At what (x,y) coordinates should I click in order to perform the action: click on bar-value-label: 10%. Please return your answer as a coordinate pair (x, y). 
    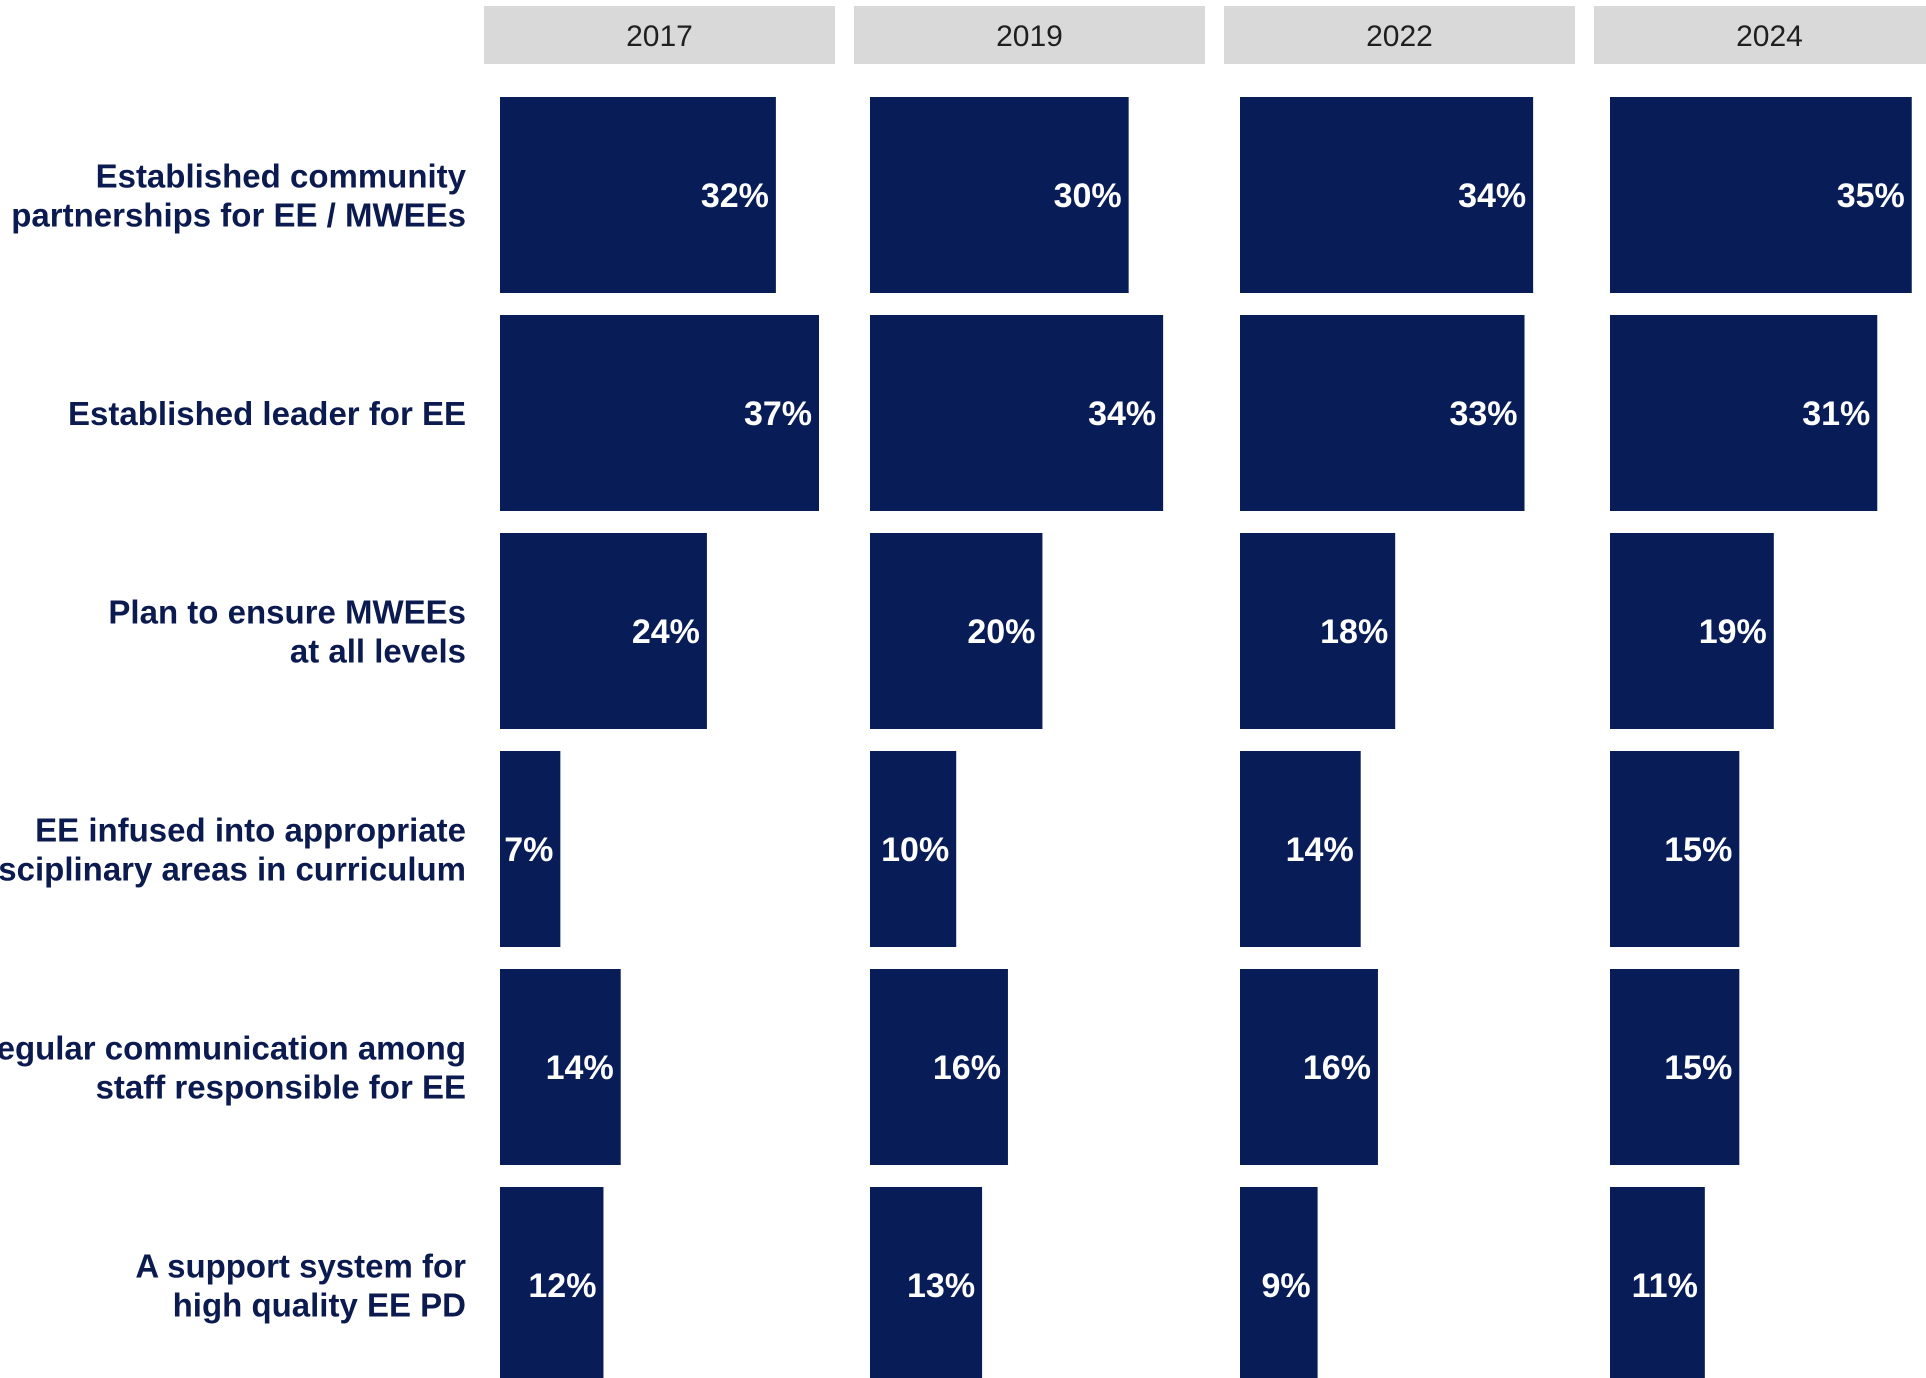
    Looking at the image, I should click on (915, 850).